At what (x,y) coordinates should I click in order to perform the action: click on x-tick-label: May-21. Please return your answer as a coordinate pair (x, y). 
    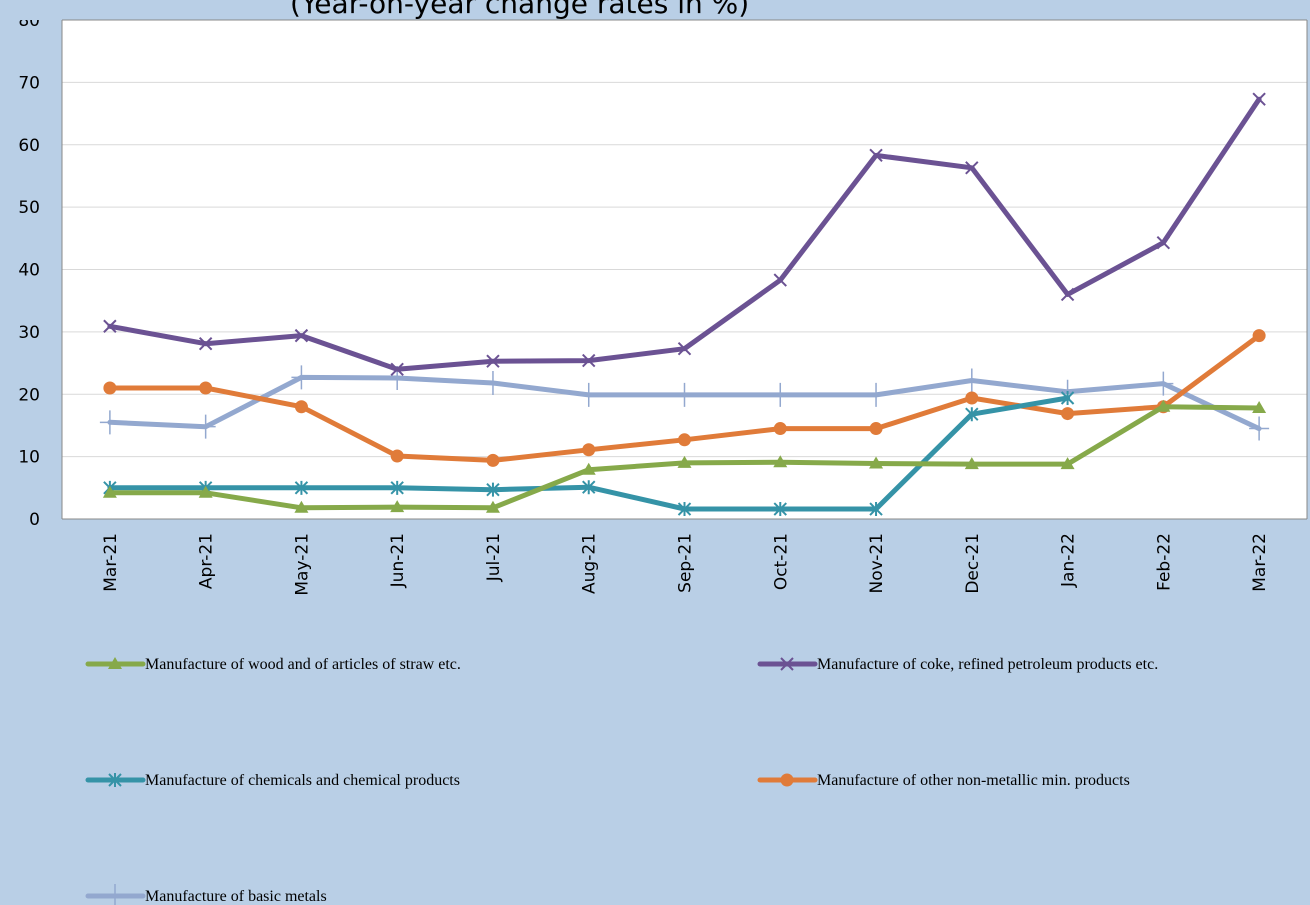
    Looking at the image, I should click on (302, 564).